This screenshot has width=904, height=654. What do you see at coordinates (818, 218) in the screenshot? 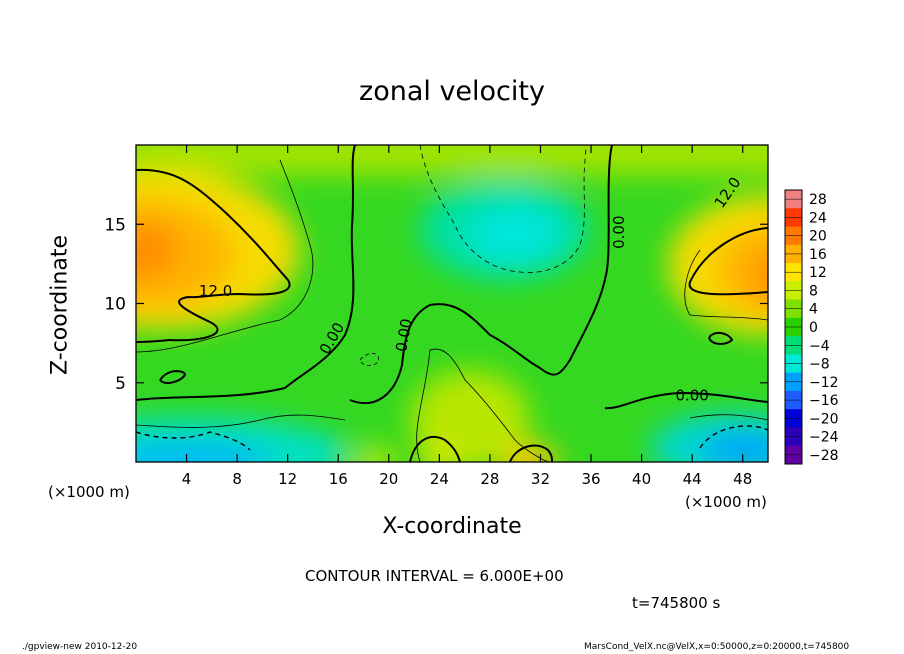
I see `colorbar-label: 24` at bounding box center [818, 218].